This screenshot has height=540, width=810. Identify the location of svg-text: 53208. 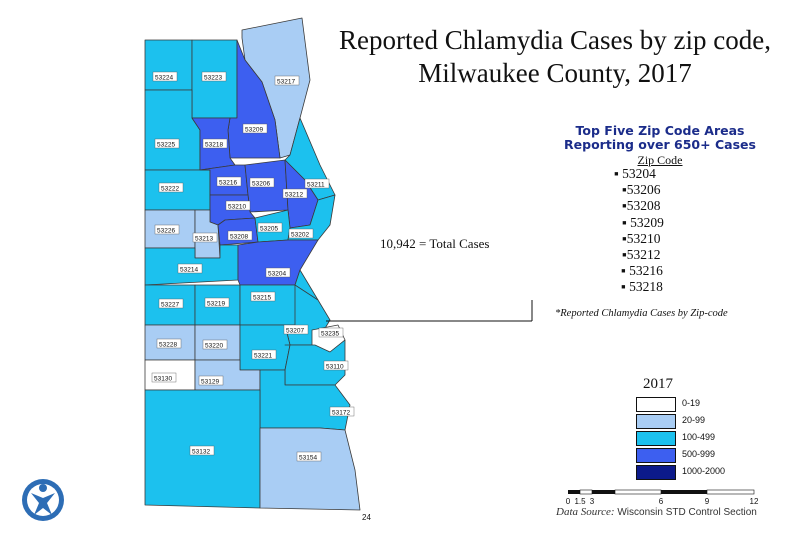
(239, 237).